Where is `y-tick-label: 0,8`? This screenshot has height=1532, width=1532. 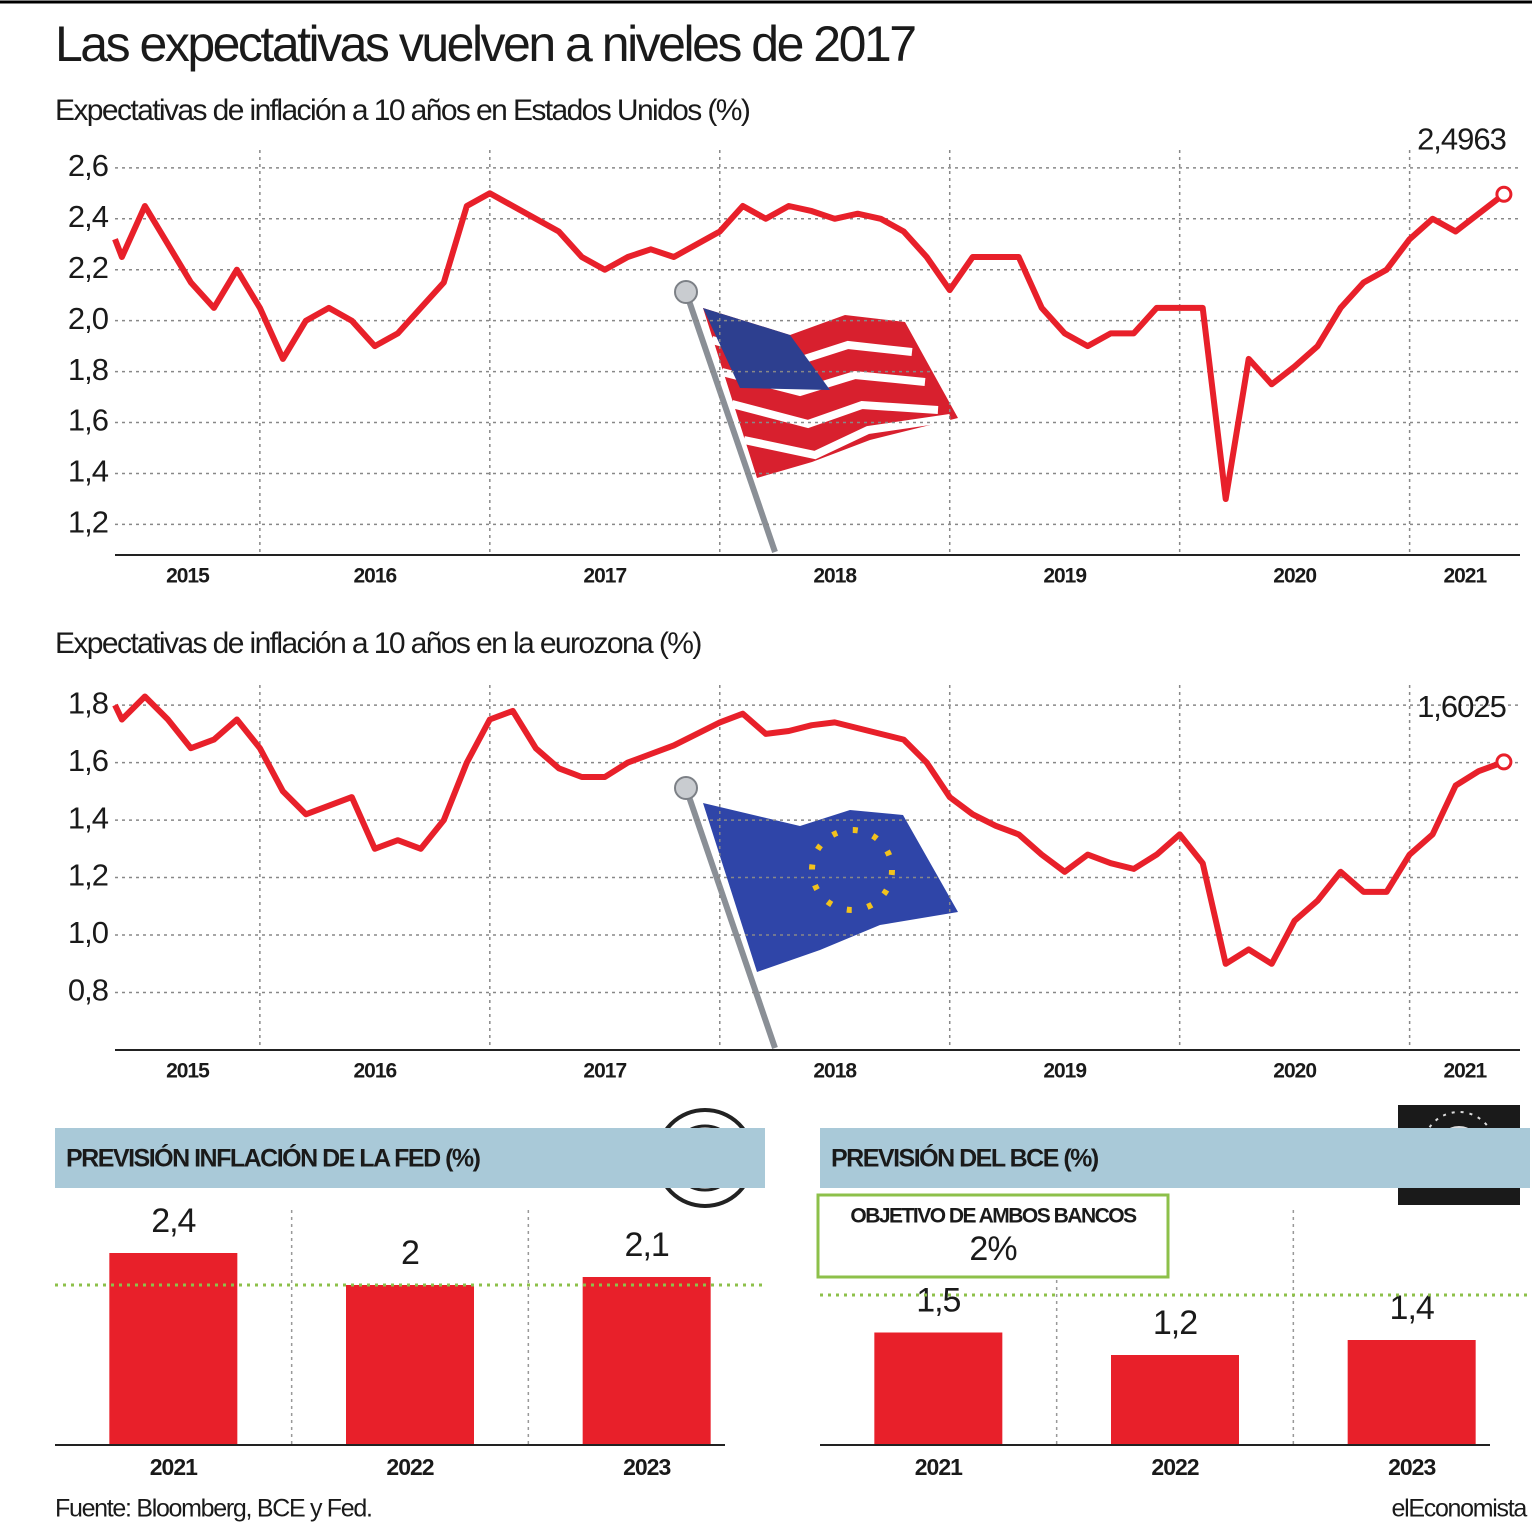 y-tick-label: 0,8 is located at coordinates (88, 990).